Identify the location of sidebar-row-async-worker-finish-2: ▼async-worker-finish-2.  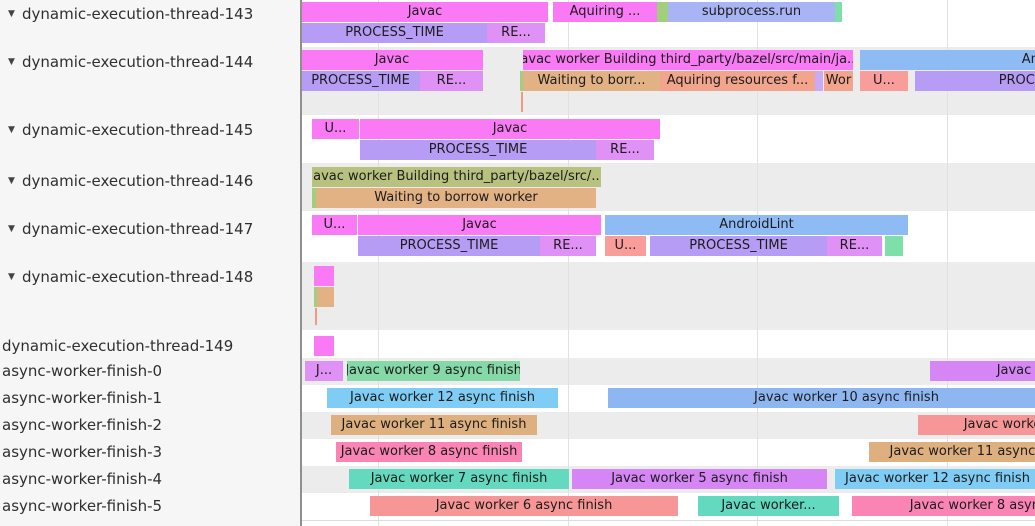
(150, 425).